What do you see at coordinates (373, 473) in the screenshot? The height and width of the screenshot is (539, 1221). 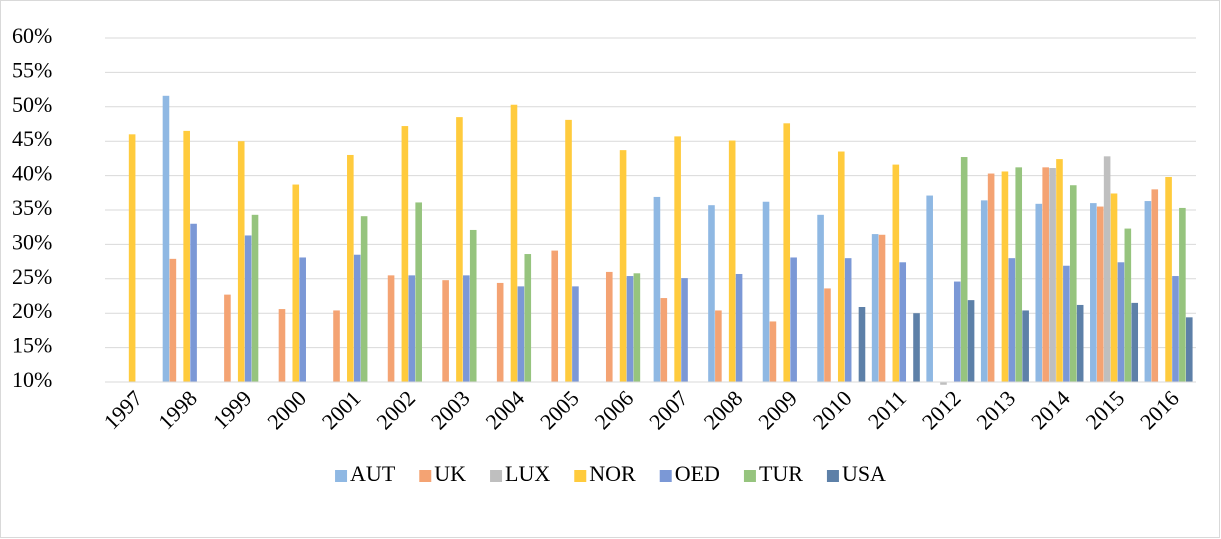 I see `legend-label: AUT` at bounding box center [373, 473].